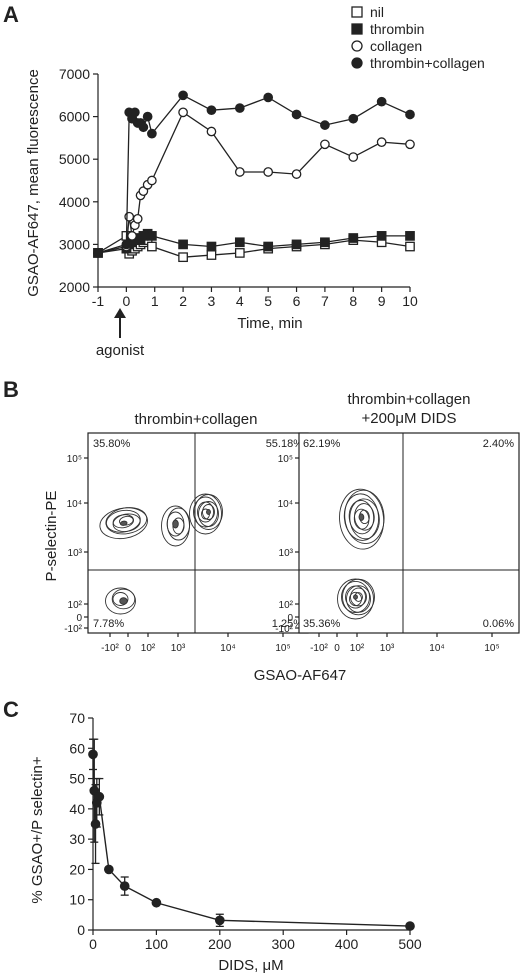 The width and height of the screenshot is (520, 977). Describe the element at coordinates (282, 648) in the screenshot. I see `flow-left-x-tick-label: 10⁵` at that location.